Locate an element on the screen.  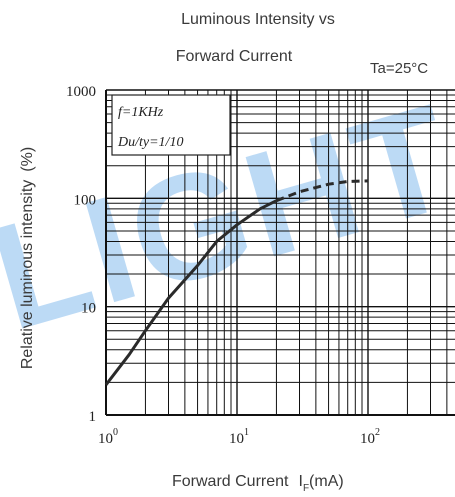
chart-title-line1: Luminous Intensity vs is located at coordinates (258, 19).